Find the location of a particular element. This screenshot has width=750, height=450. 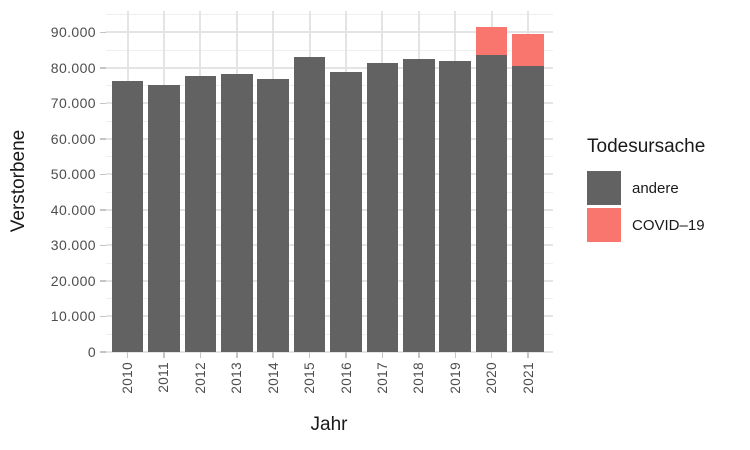

legend-item-label: COVID–19 is located at coordinates (668, 225).